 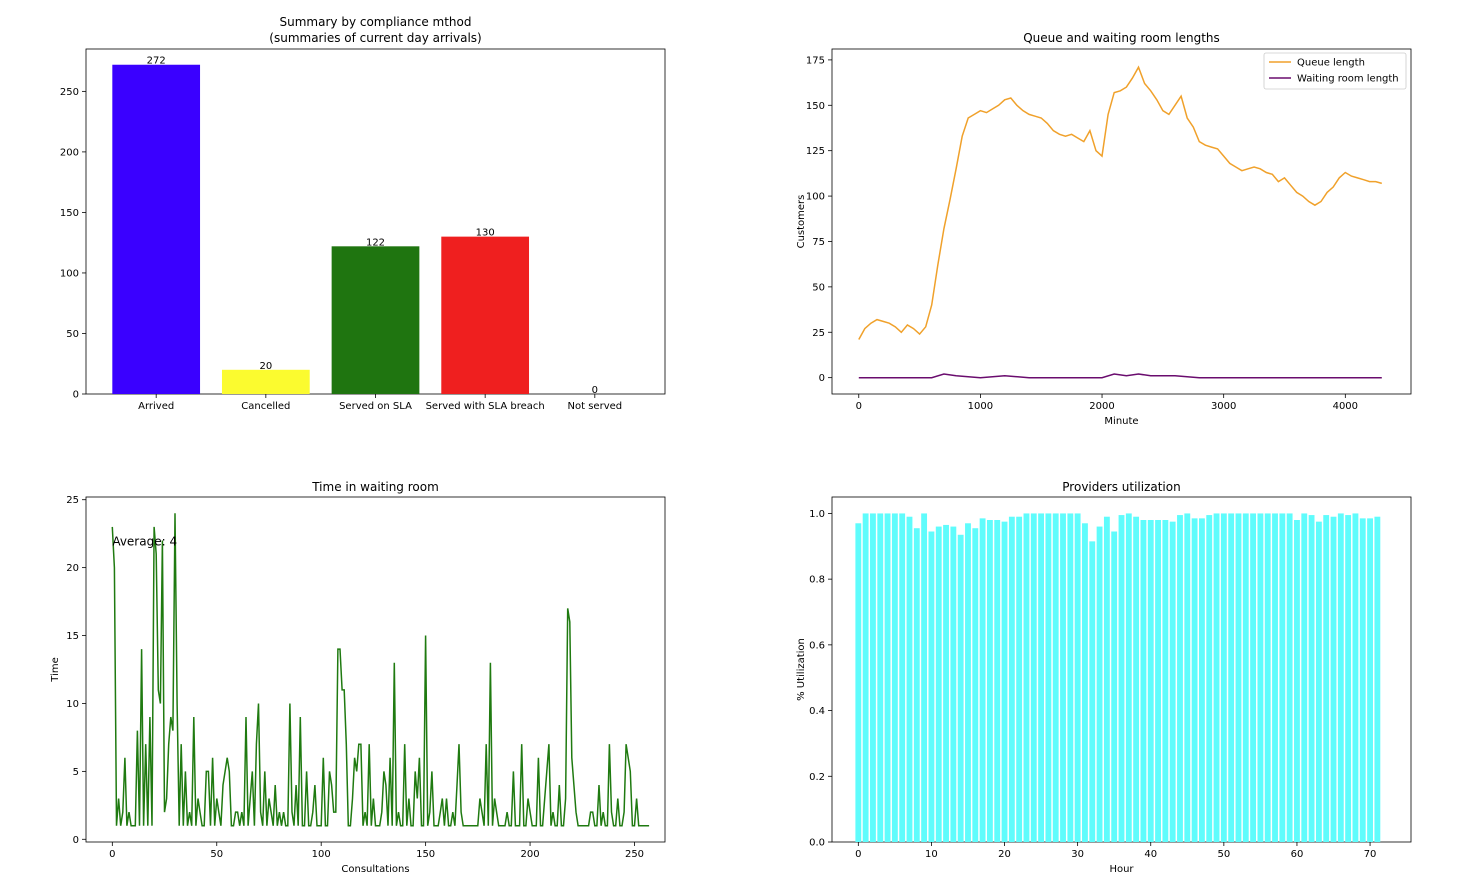 I want to click on y-tick-label: 25, so click(x=818, y=333).